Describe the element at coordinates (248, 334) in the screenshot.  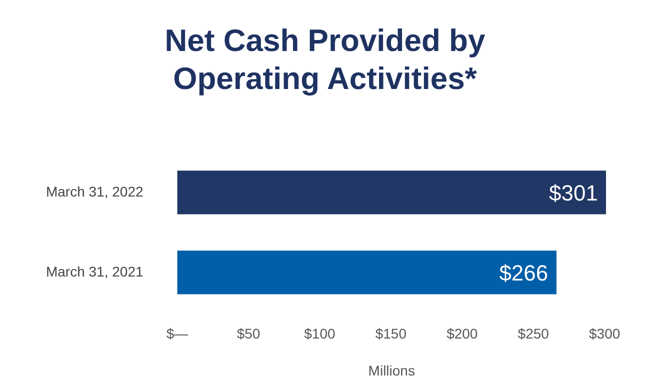
I see `x-tick-label: $50` at that location.